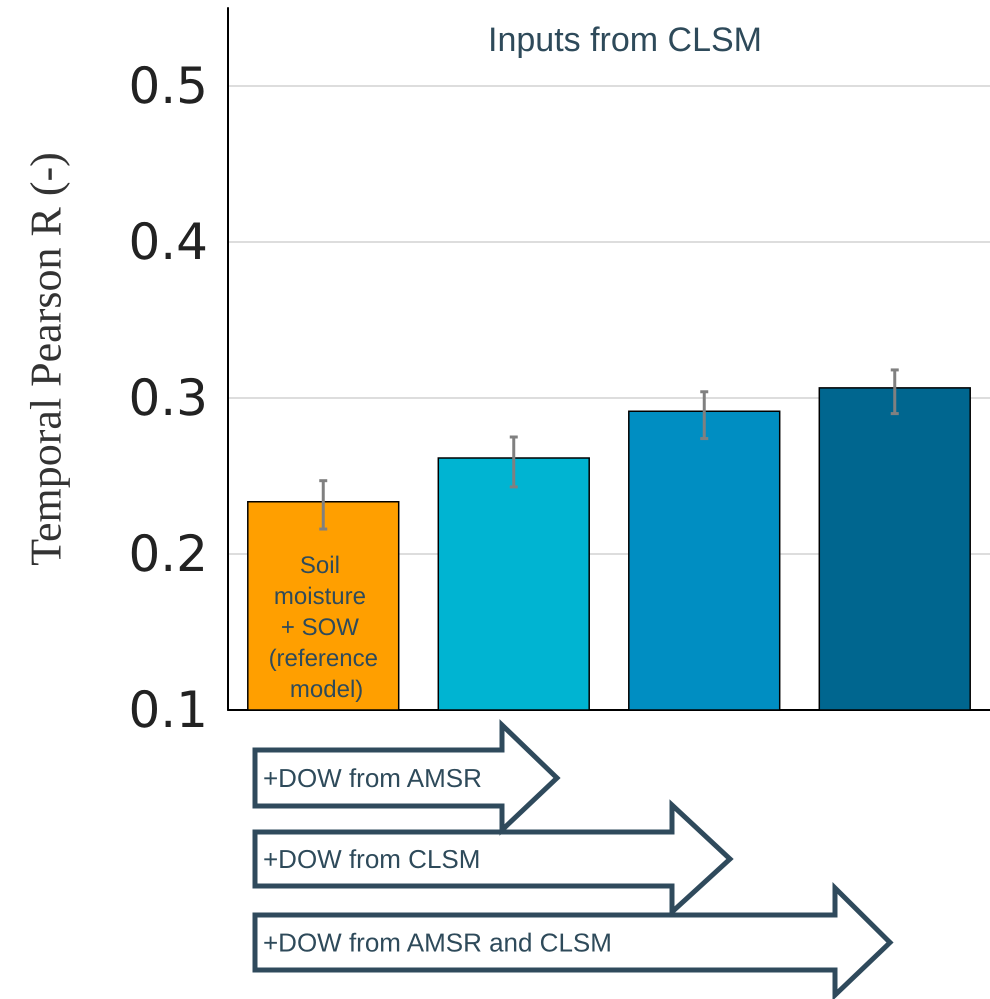 This screenshot has width=990, height=999. I want to click on x-tick-label: Soil moisture + SOW (reference model), so click(323, 627).